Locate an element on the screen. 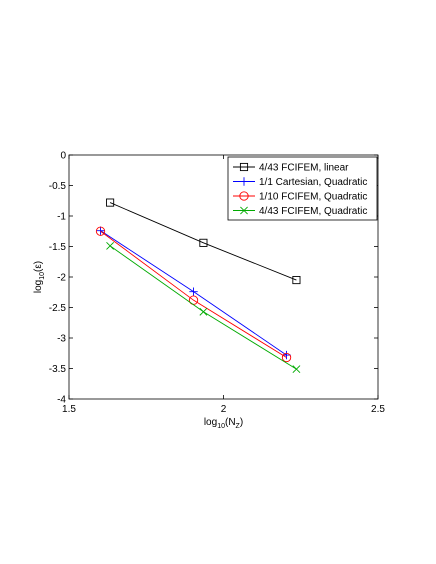 The width and height of the screenshot is (436, 564). legend-entry: 4/43 FCIFEM, Quadratic is located at coordinates (300, 211).